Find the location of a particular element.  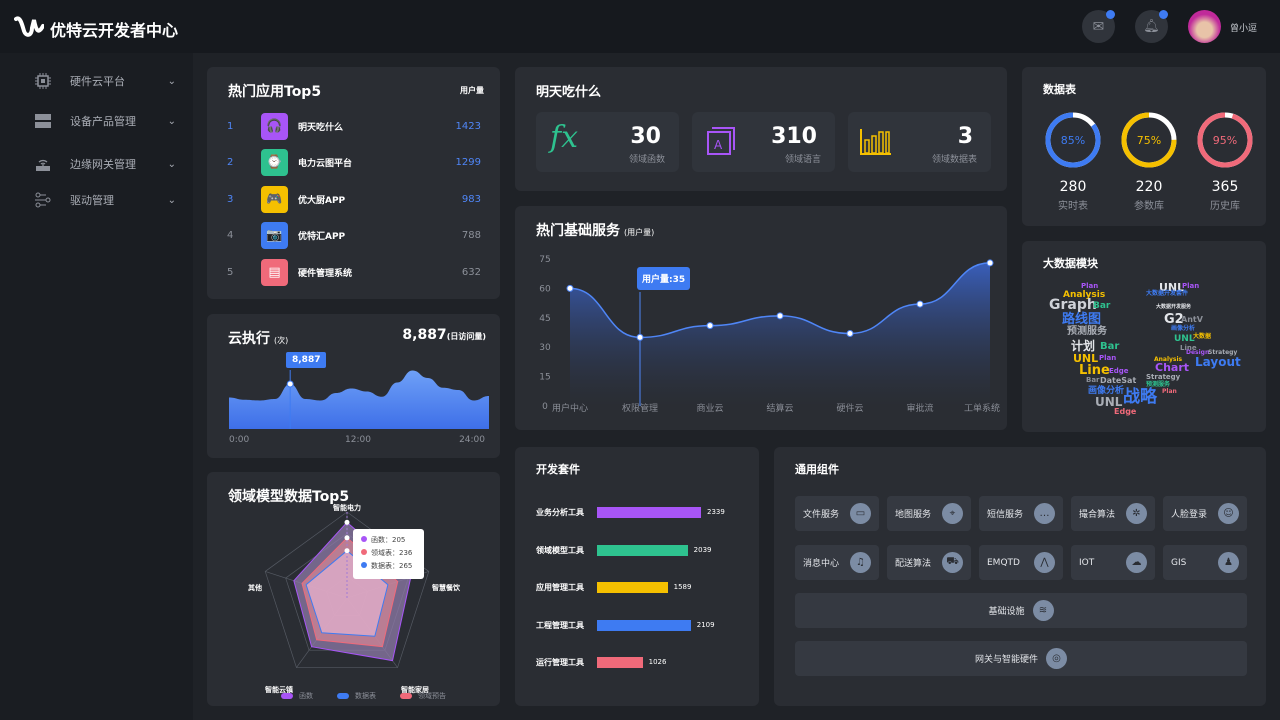

word-cloud-word: Edge is located at coordinates (1125, 411).